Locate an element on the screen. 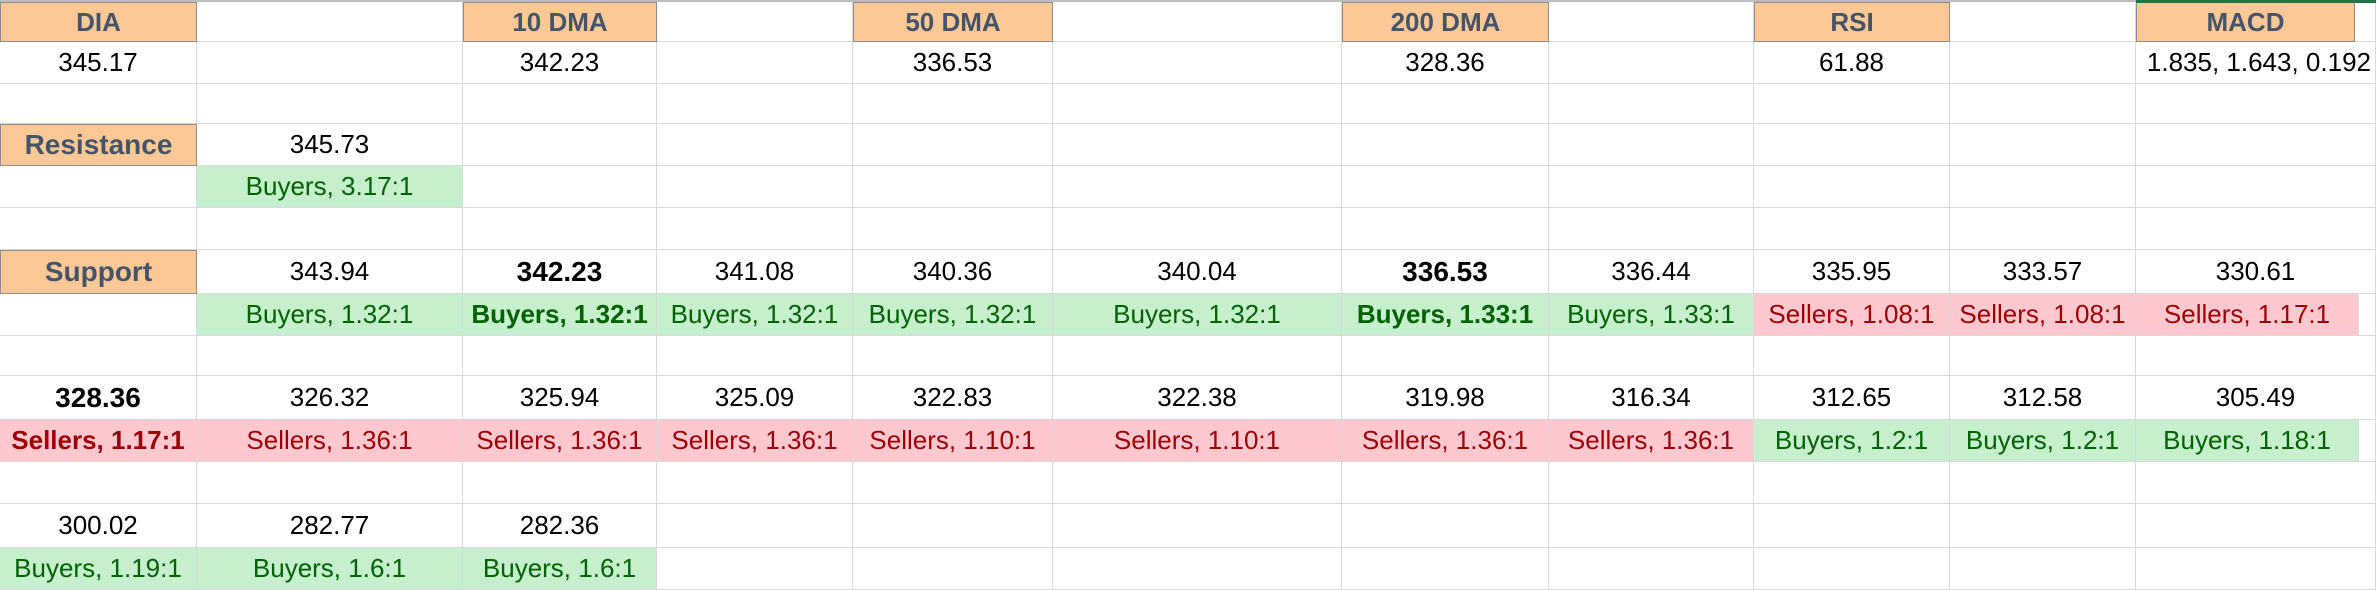 This screenshot has width=2376, height=590. value-rsi: 61.88 is located at coordinates (1852, 63).